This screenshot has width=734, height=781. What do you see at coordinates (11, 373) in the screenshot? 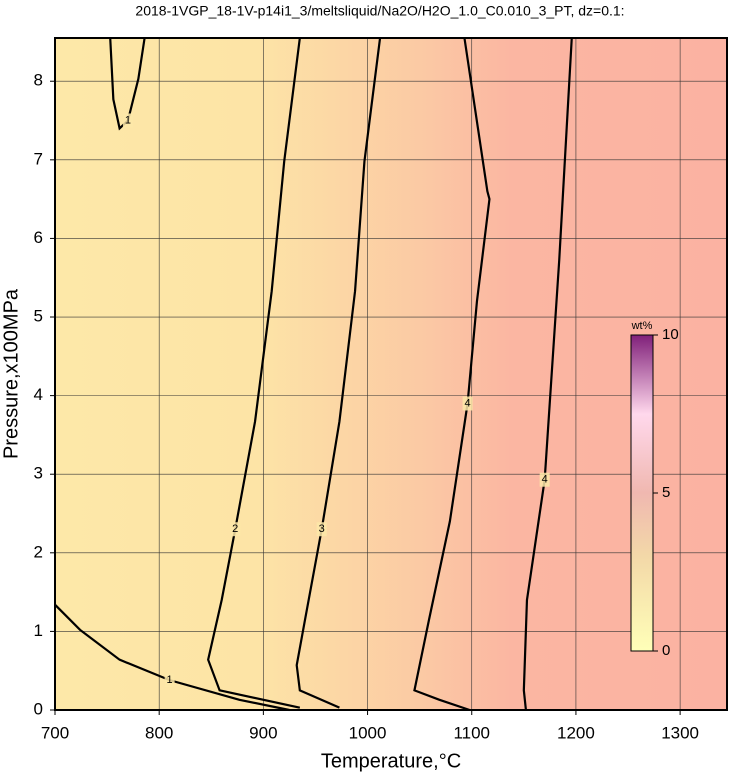
I see `y-axis-label: Pressure,x100MPa` at bounding box center [11, 373].